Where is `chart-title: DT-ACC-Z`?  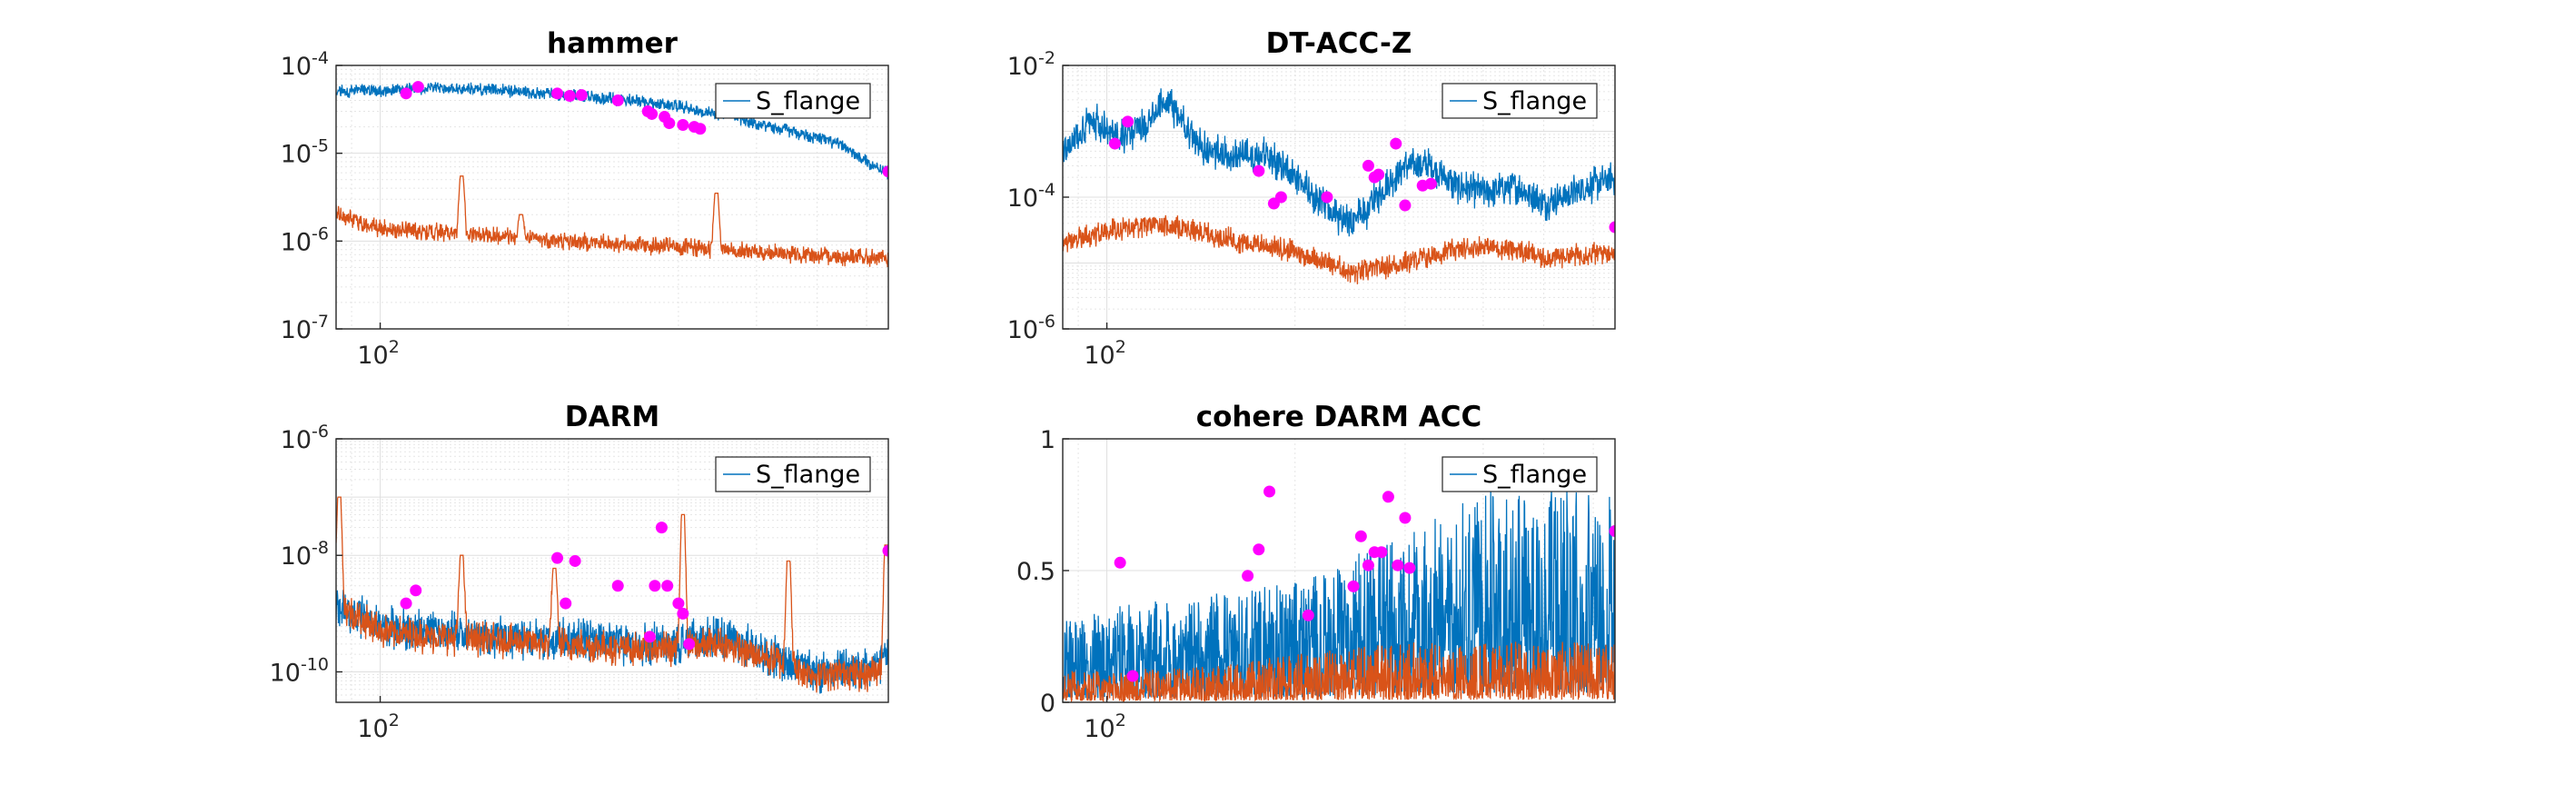 chart-title: DT-ACC-Z is located at coordinates (1339, 43).